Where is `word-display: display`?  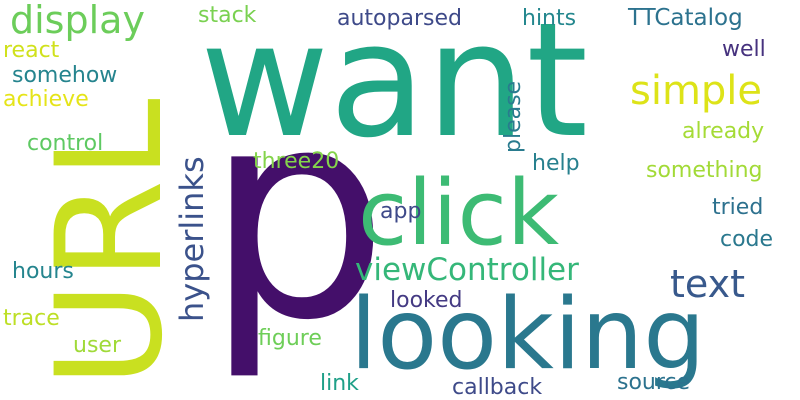 word-display: display is located at coordinates (77, 21).